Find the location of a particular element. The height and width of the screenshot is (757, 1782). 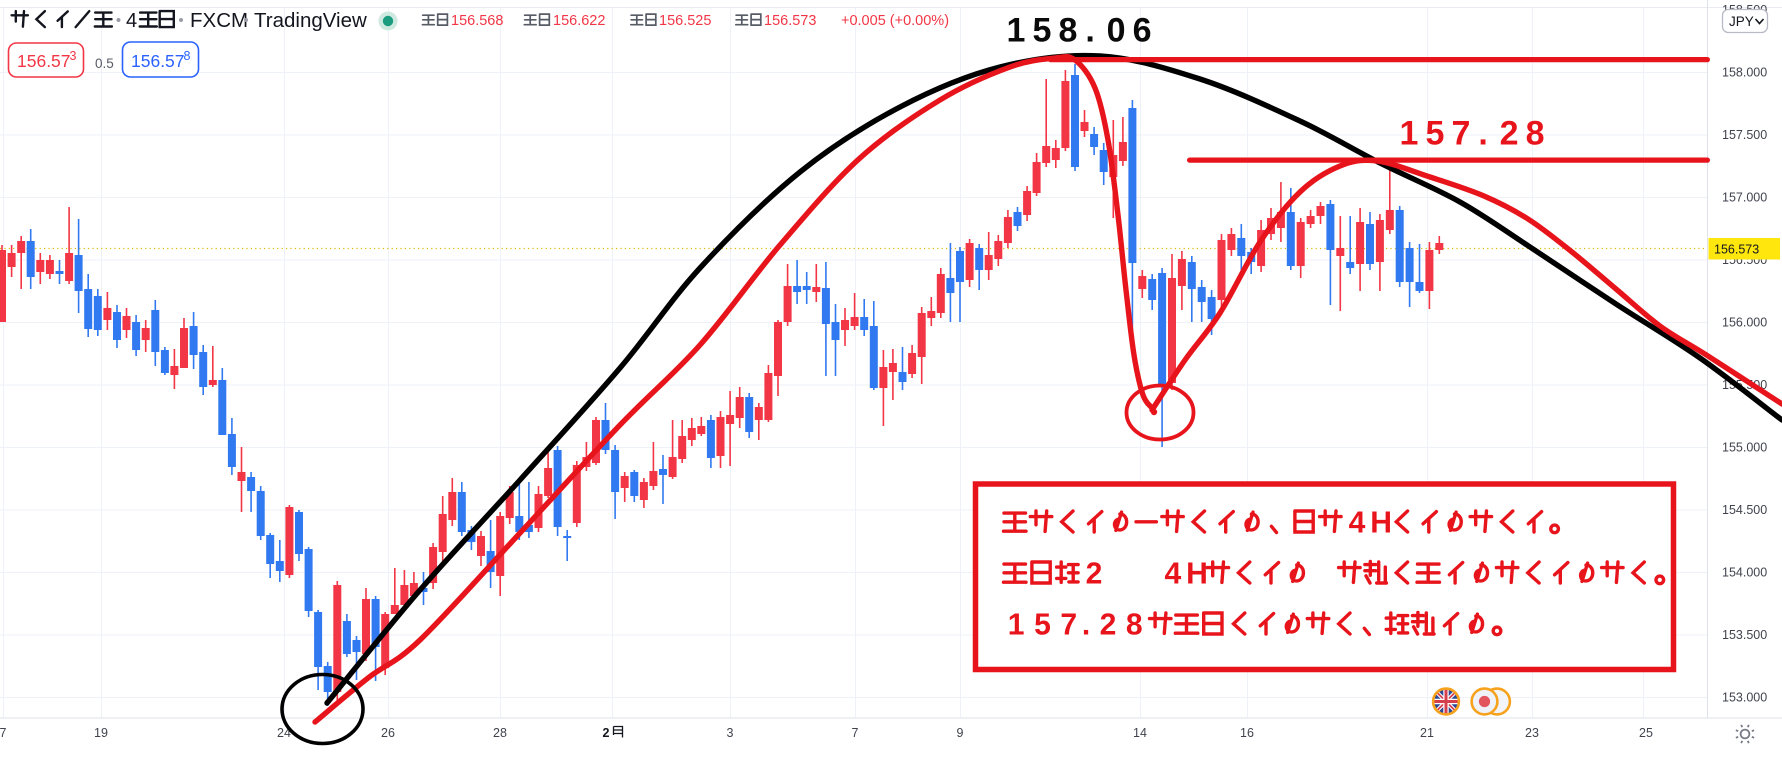

svg-text: 19 is located at coordinates (101, 733).